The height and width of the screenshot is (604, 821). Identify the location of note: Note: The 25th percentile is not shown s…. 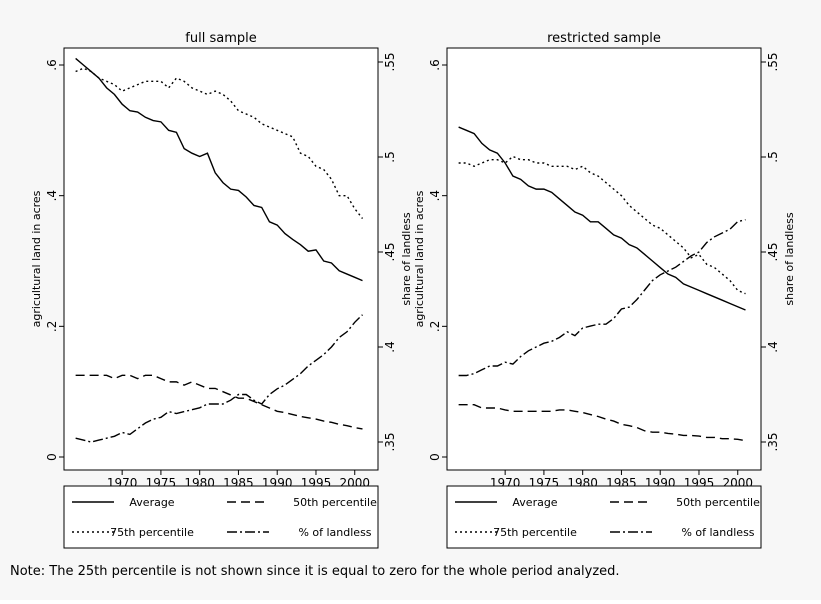
(315, 571).